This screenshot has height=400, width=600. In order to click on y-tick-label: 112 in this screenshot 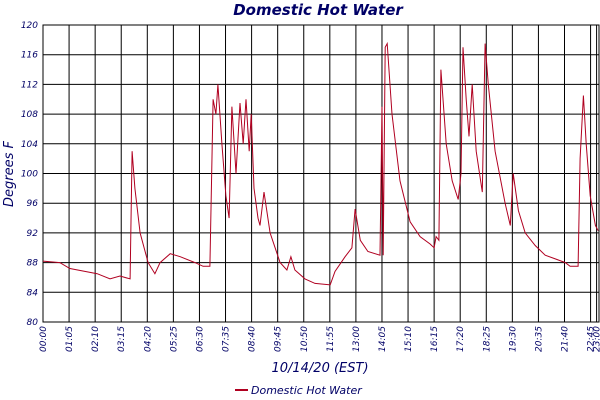, I will do `click(29, 85)`.